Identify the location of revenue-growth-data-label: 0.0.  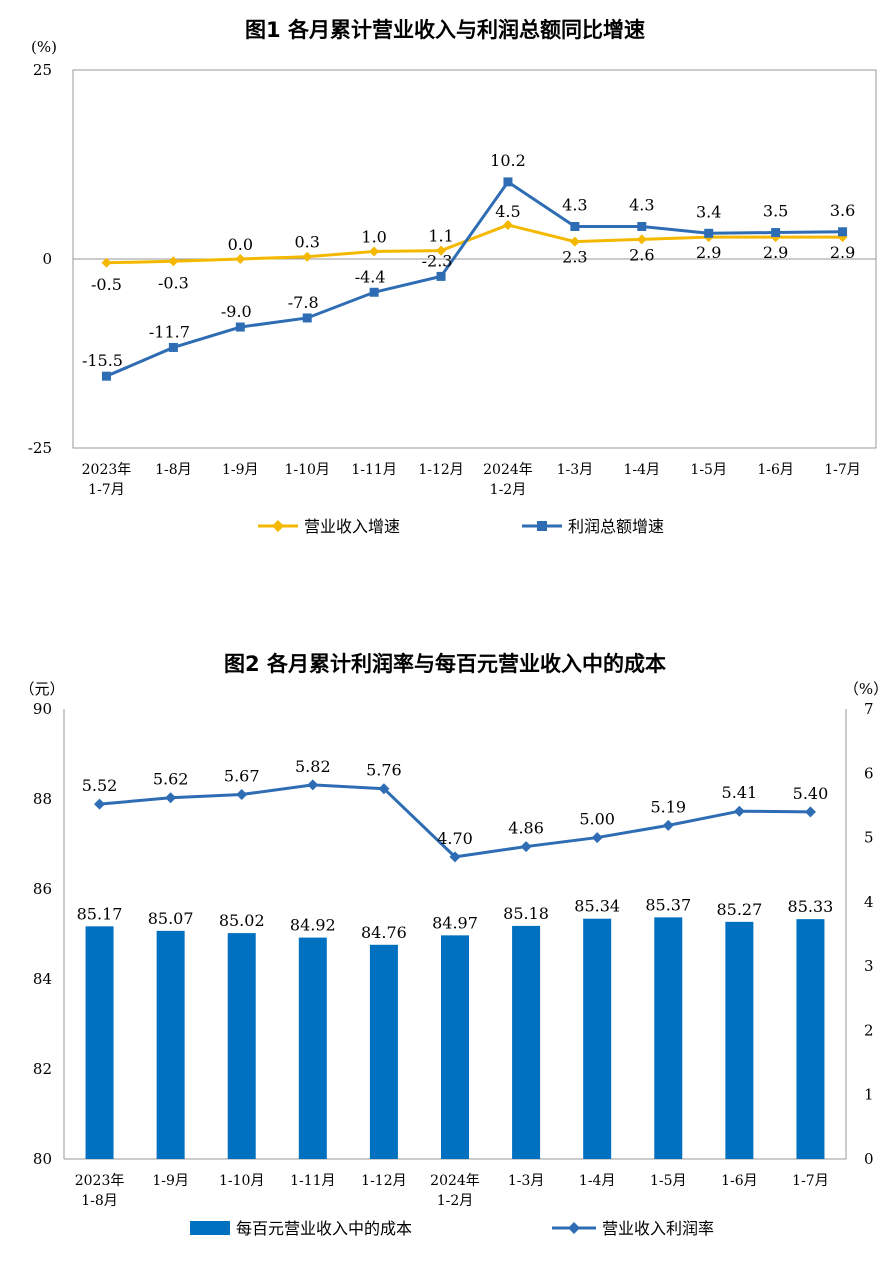
(240, 244).